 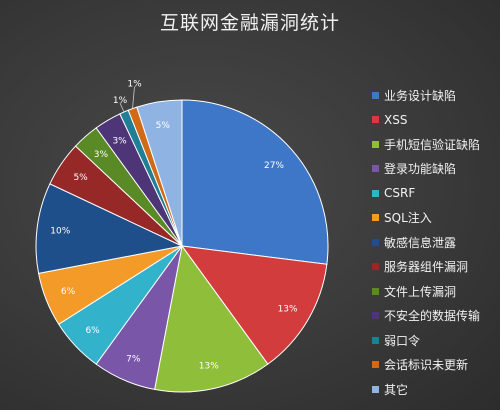 I want to click on slice-data-label: 27%, so click(x=274, y=166).